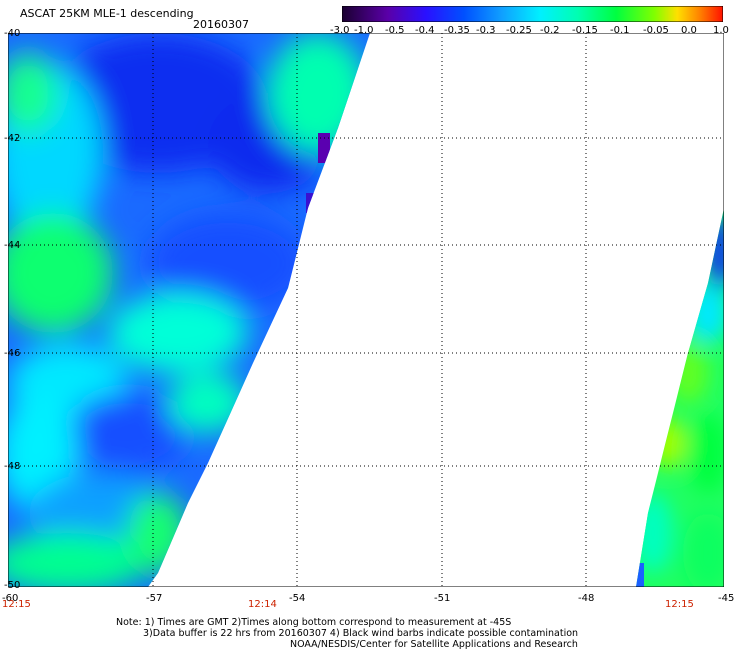 Image resolution: width=740 pixels, height=650 pixels. Describe the element at coordinates (12, 353) in the screenshot. I see `y-tick-label: -46` at that location.